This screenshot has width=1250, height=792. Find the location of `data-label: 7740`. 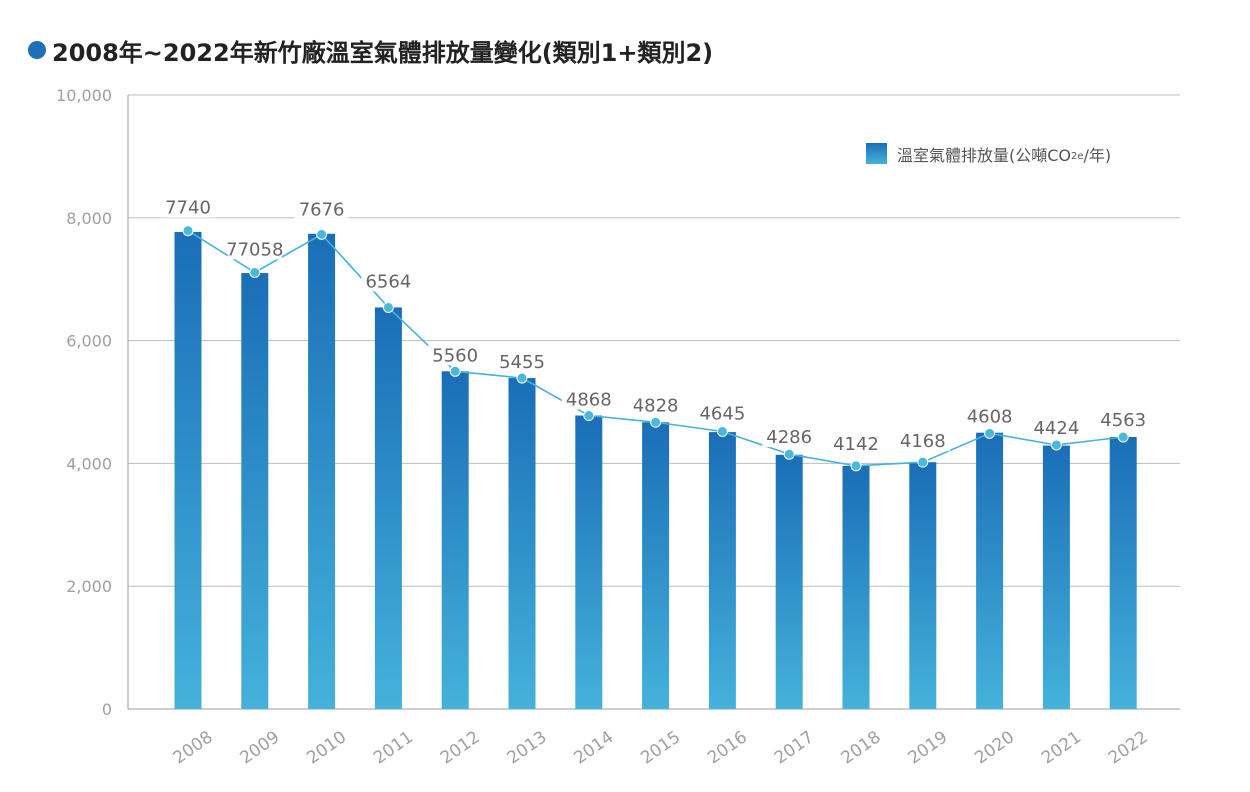

data-label: 7740 is located at coordinates (188, 208).